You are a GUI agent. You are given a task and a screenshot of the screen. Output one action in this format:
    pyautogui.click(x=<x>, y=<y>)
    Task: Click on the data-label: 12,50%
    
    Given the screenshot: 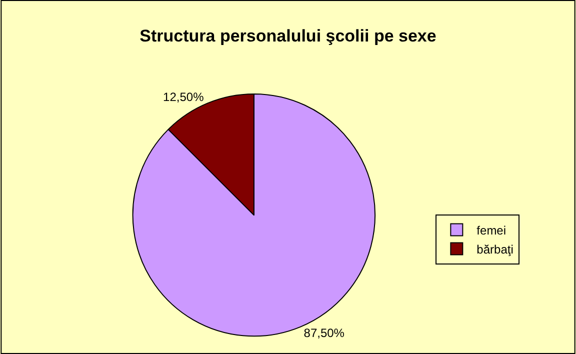 What is the action you would take?
    pyautogui.click(x=183, y=97)
    